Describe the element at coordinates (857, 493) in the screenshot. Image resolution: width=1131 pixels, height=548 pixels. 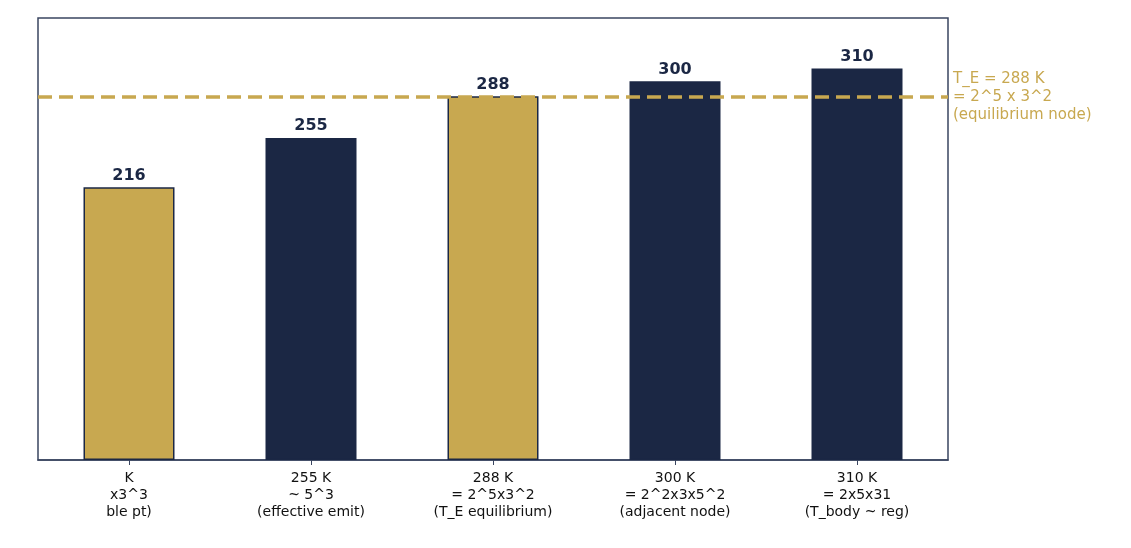
I see `x-tick-label: 310 K = 2x5x31 (T_body ~ reg)` at that location.